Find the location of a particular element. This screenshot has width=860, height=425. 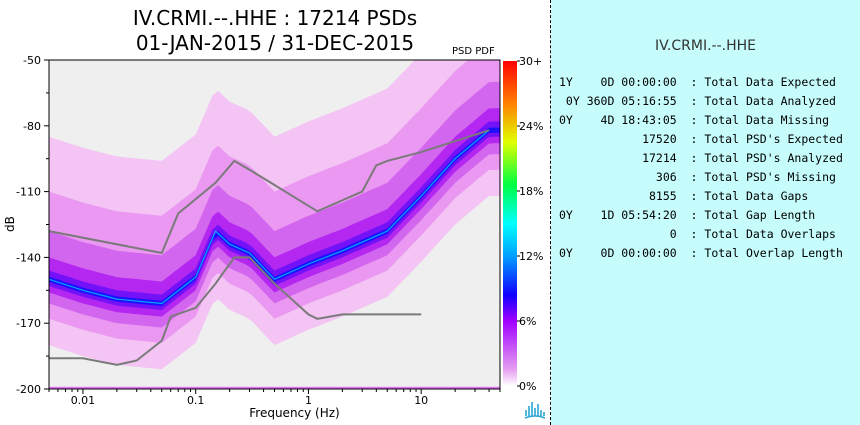

stat-row: 8155 : Total Data Gaps is located at coordinates (701, 198).